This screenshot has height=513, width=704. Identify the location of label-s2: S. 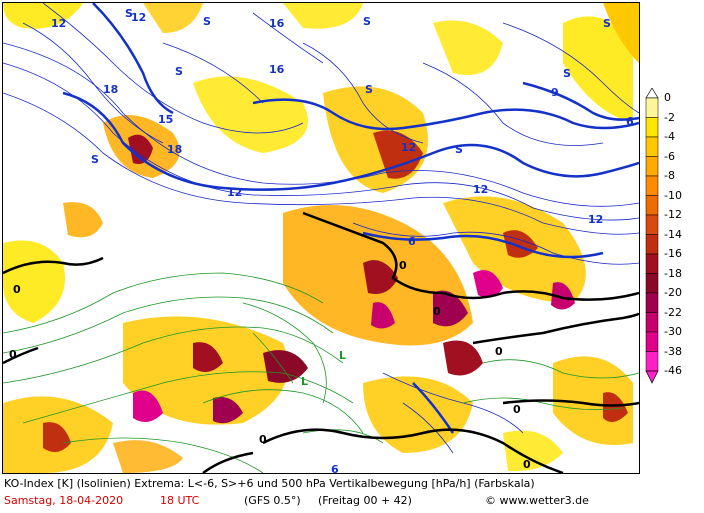
(207, 21).